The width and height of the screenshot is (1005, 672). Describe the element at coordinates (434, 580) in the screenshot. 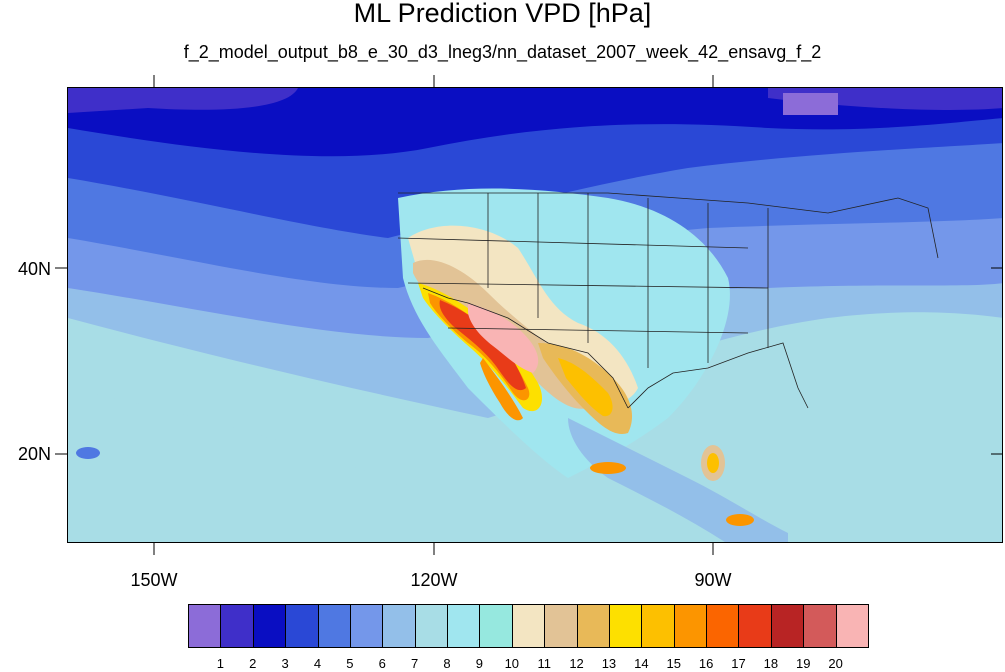

I see `lon-label-120w: 120W` at that location.